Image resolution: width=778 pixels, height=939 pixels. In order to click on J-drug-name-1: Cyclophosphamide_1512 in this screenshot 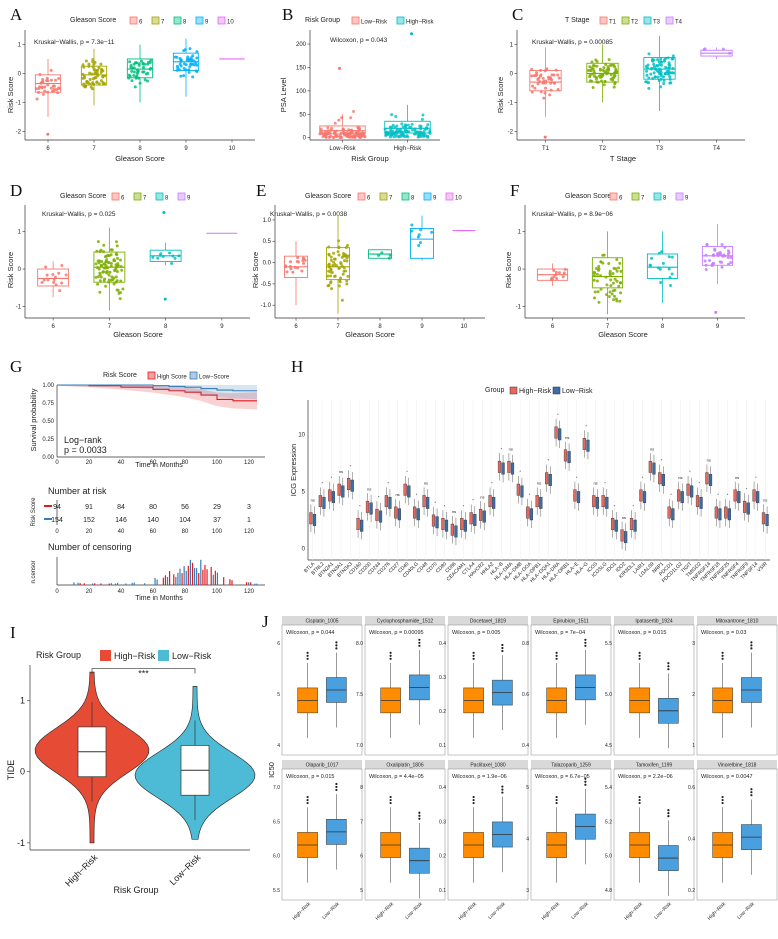, I will do `click(405, 622)`.